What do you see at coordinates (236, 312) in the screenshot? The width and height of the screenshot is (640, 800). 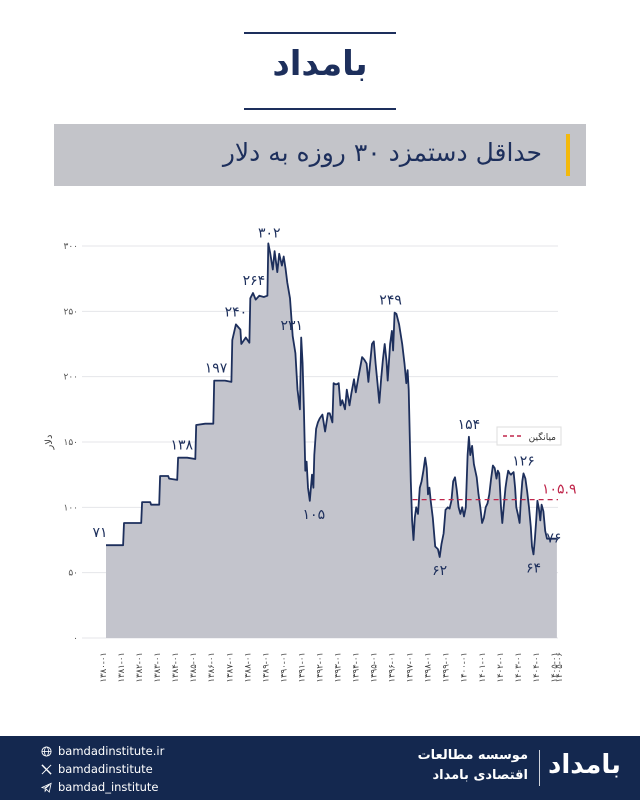 I see `data-label: ۲۴۰` at bounding box center [236, 312].